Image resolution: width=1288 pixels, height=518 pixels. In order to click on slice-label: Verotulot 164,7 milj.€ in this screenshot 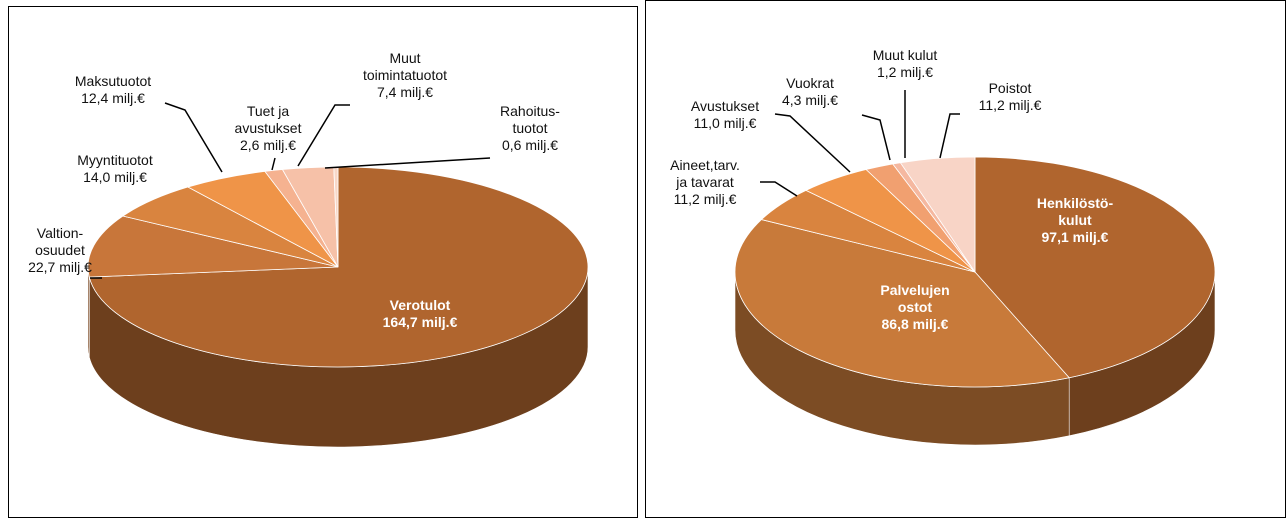, I will do `click(420, 314)`.